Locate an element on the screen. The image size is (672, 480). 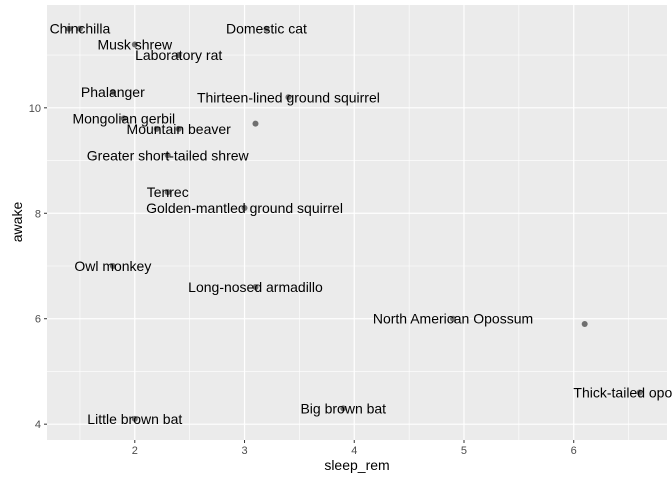
point-label: Thick-tailed opossum is located at coordinates (622, 393).